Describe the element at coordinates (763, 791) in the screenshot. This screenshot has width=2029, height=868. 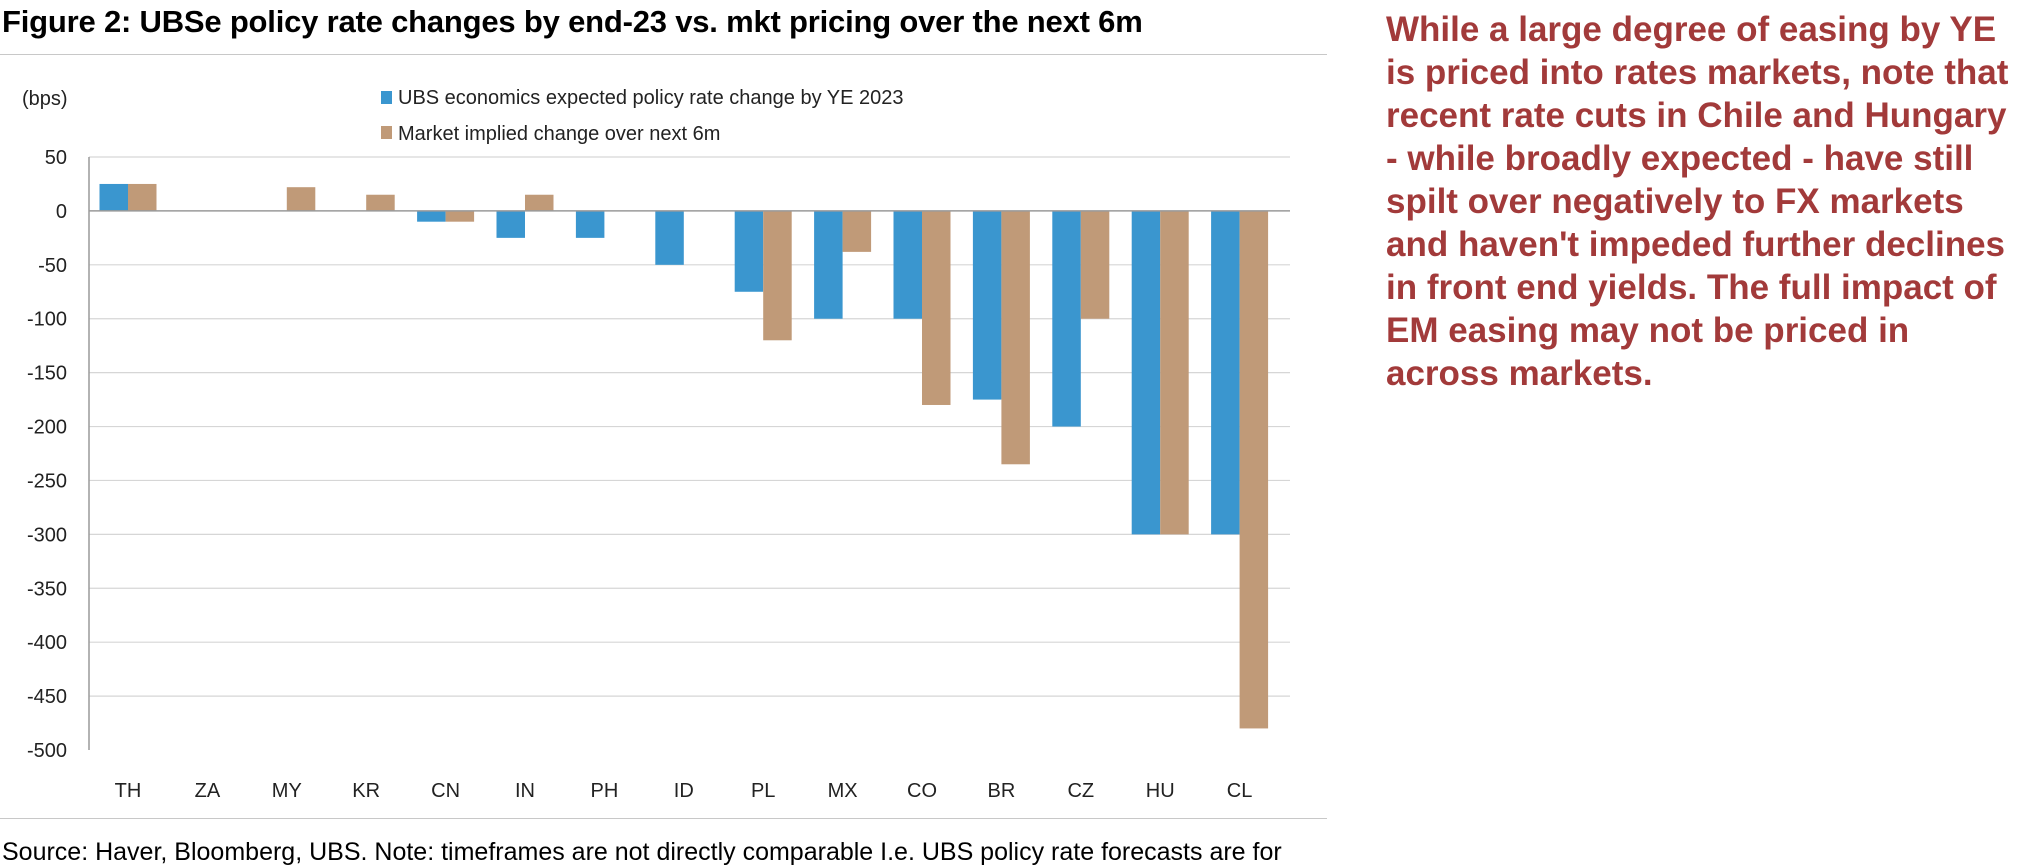
I see `x-tick-label: PL` at that location.